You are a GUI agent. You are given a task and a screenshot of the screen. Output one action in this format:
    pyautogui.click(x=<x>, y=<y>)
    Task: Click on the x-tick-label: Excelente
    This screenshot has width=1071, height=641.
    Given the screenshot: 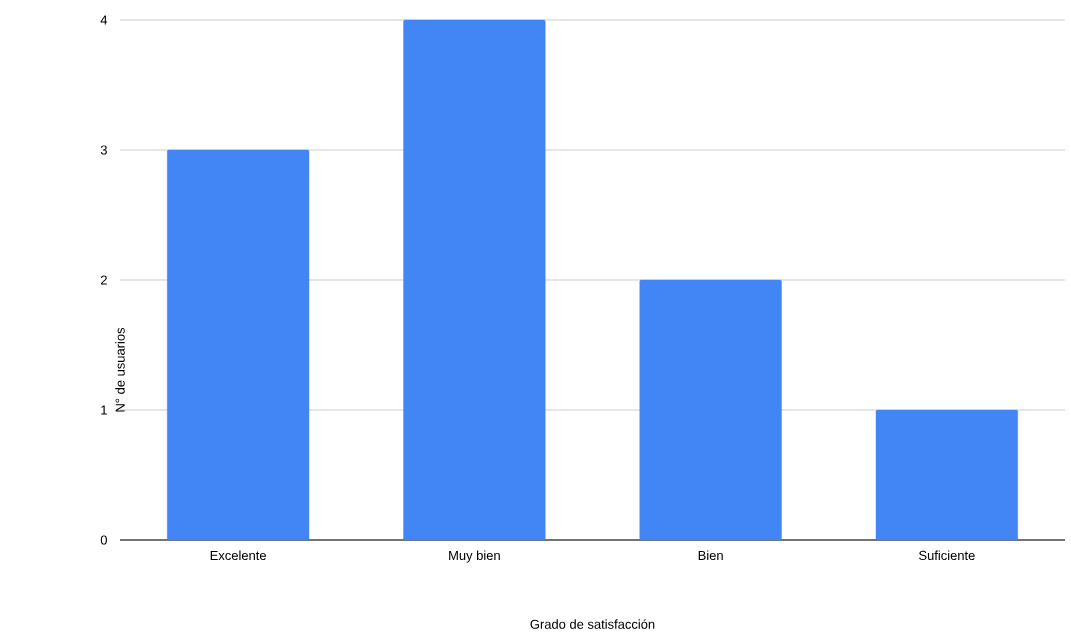 What is the action you would take?
    pyautogui.click(x=238, y=555)
    